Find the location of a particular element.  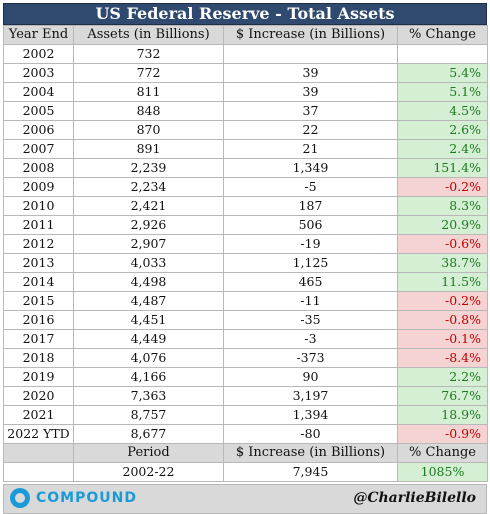

change-cell: -0.9% is located at coordinates (442, 434).